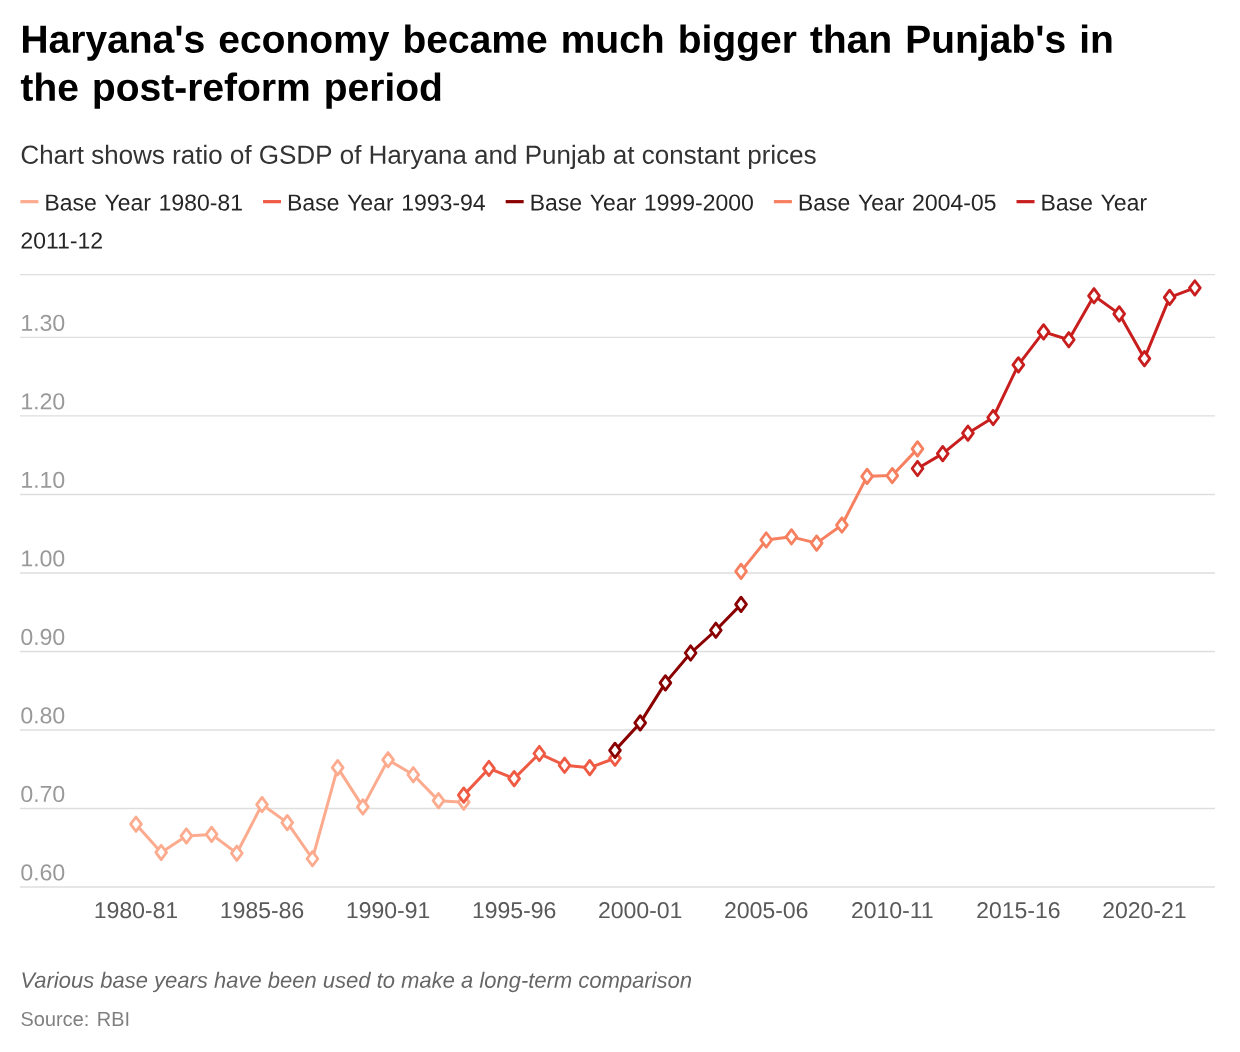 This screenshot has height=1052, width=1240. I want to click on legend-label: Base Year 2004-05, so click(897, 202).